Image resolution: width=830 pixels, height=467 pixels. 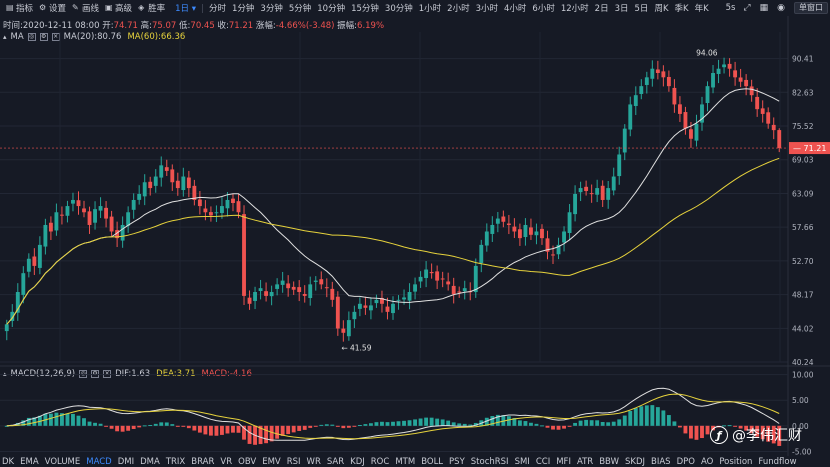 I want to click on period-11: 4小时, so click(x=515, y=9).